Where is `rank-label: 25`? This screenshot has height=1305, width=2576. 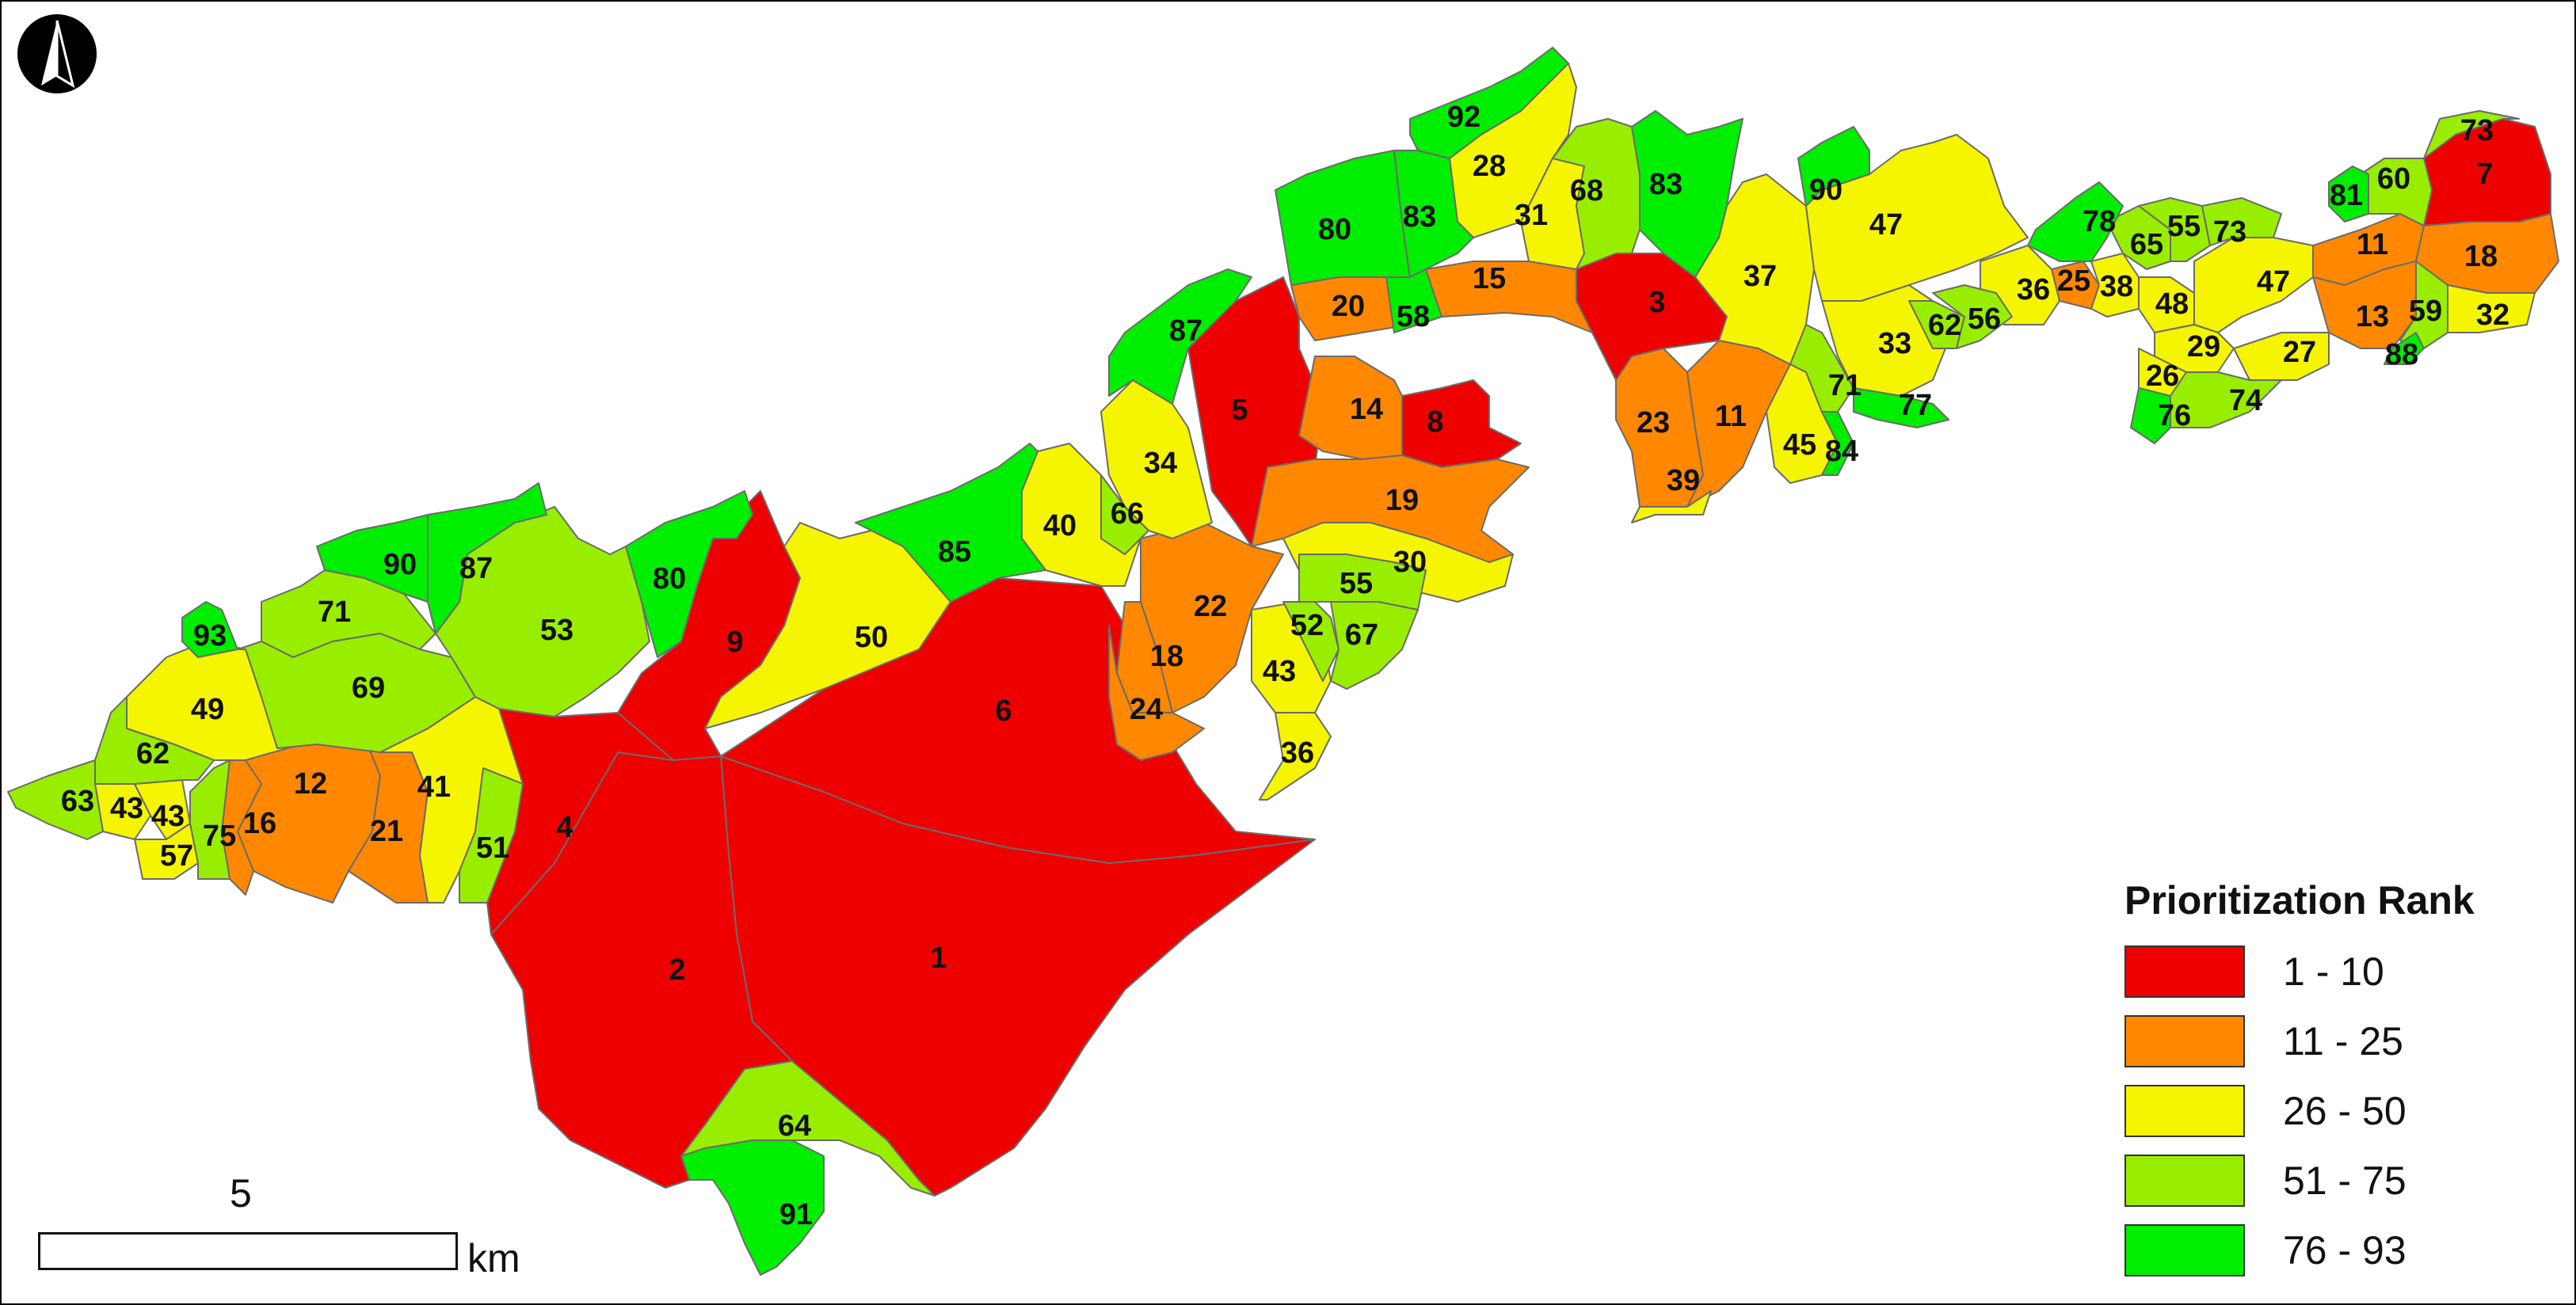 rank-label: 25 is located at coordinates (2073, 281).